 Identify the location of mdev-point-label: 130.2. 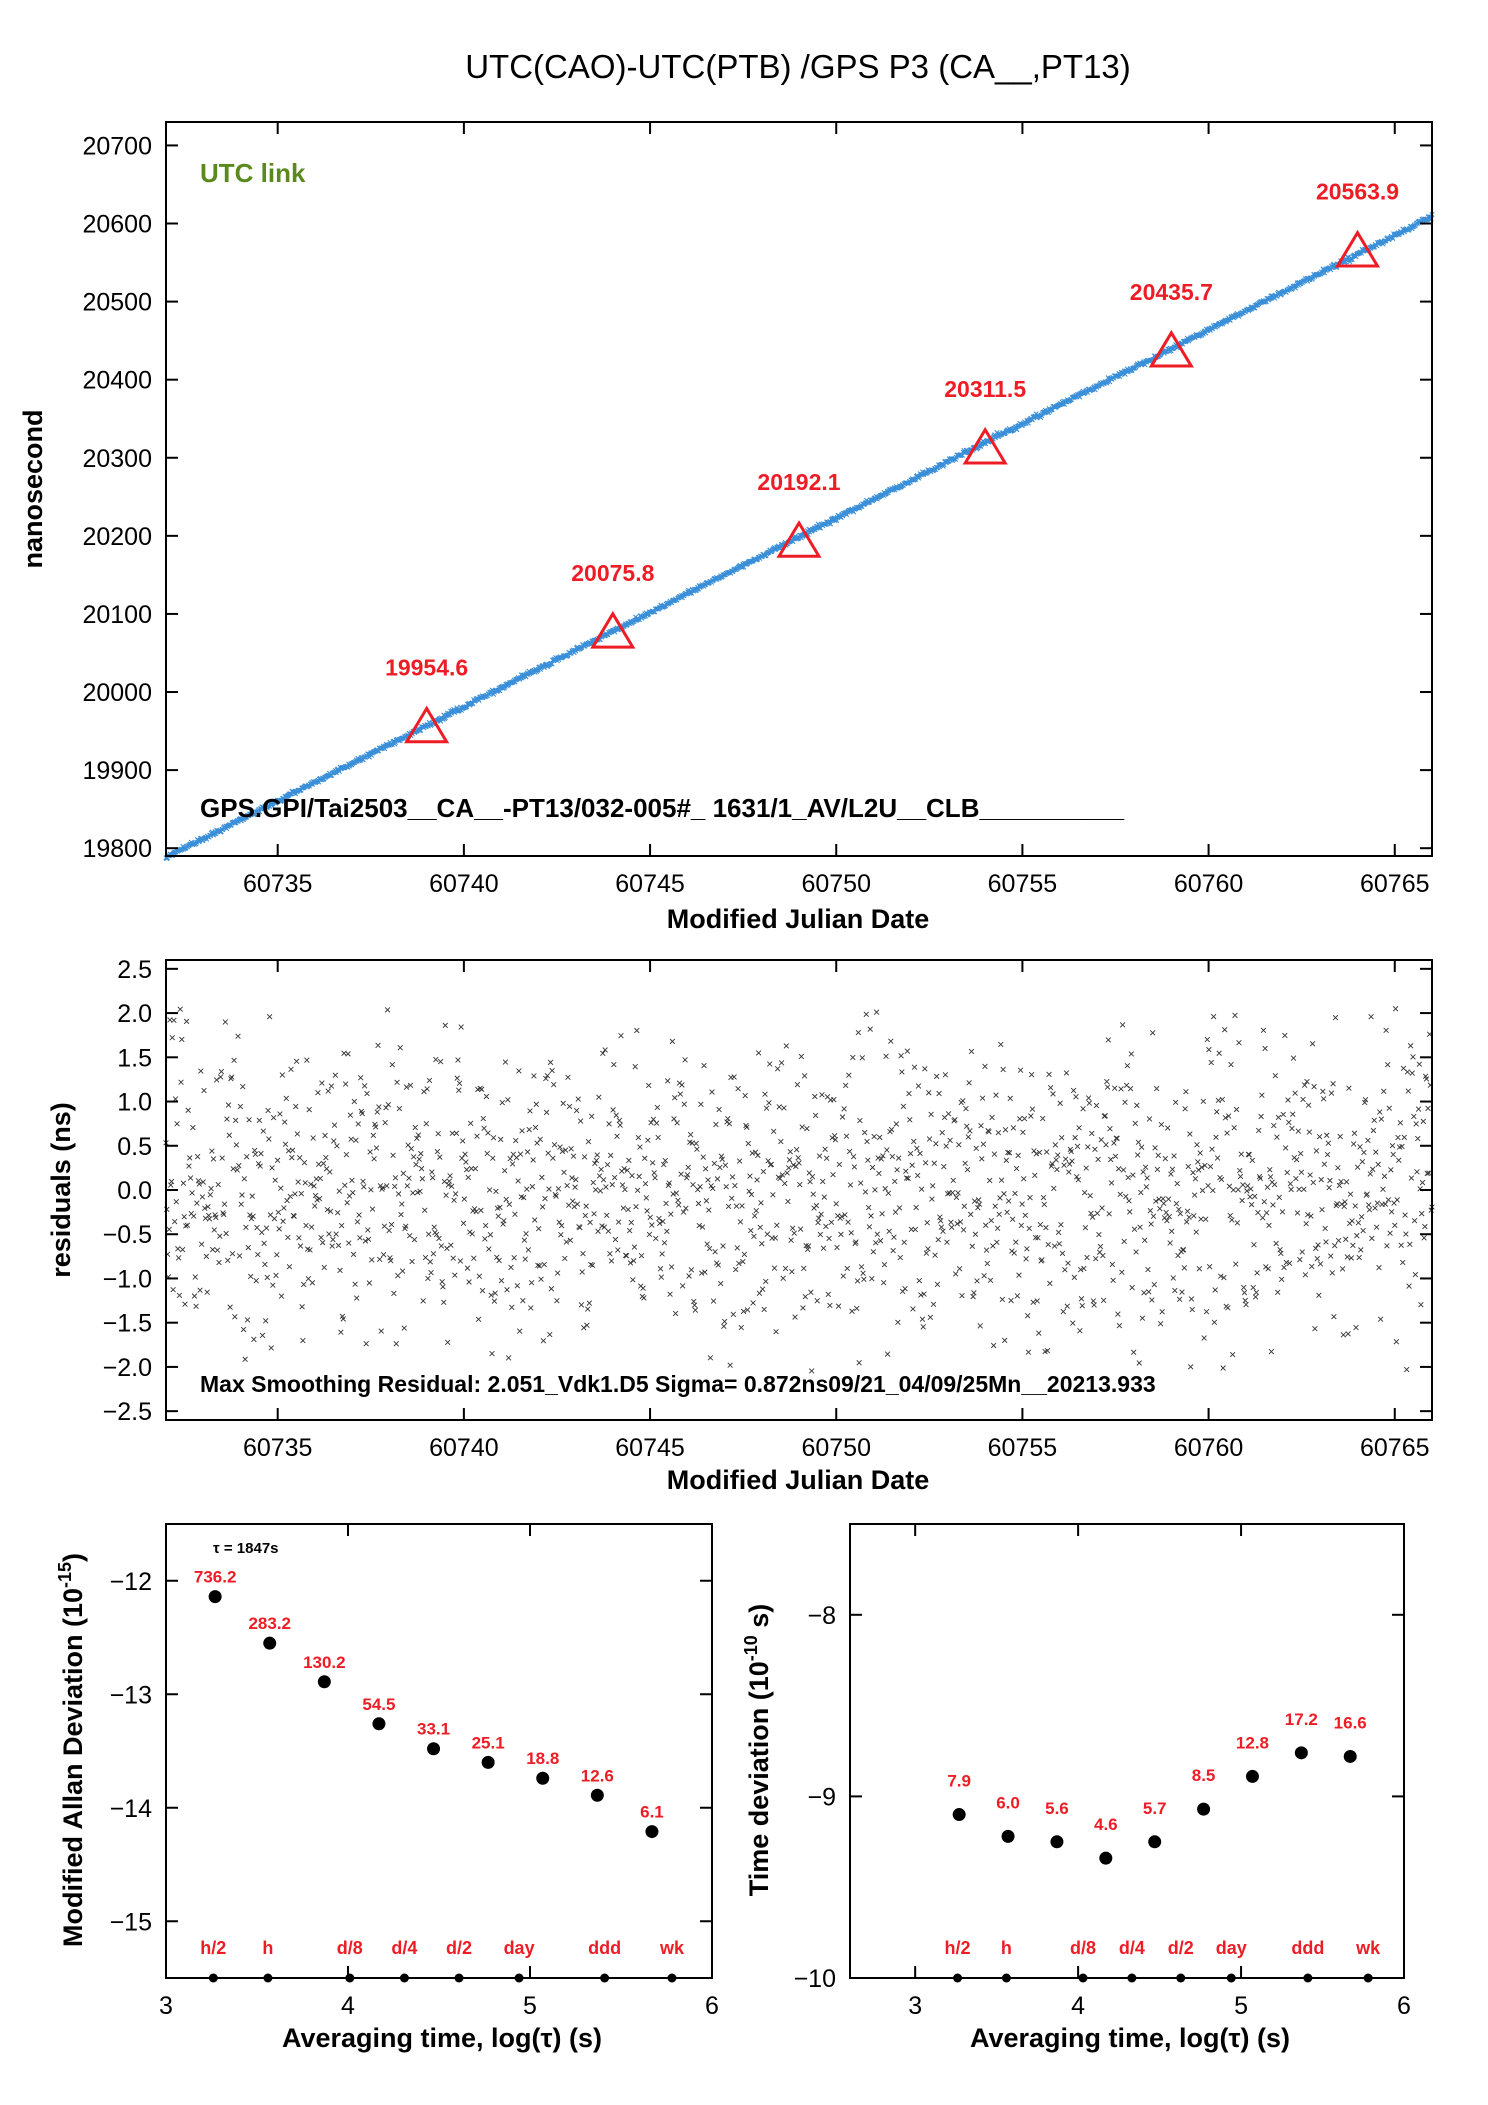
(324, 1662).